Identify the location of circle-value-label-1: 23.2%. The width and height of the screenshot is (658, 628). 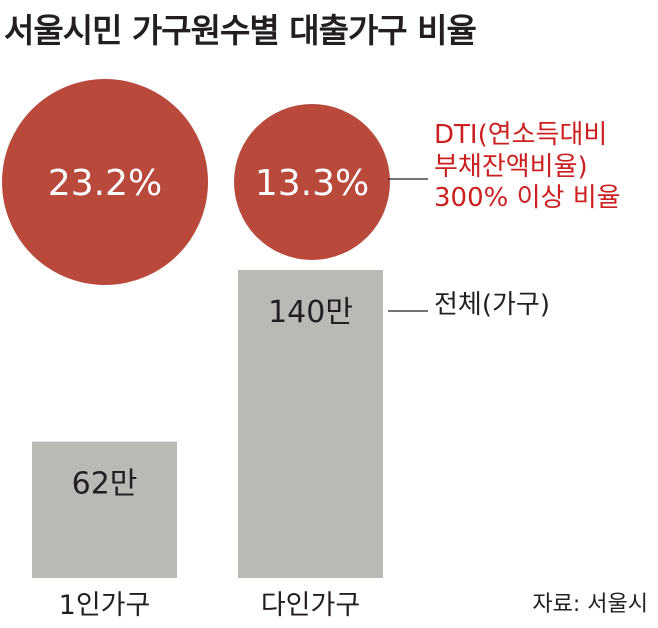
(105, 183).